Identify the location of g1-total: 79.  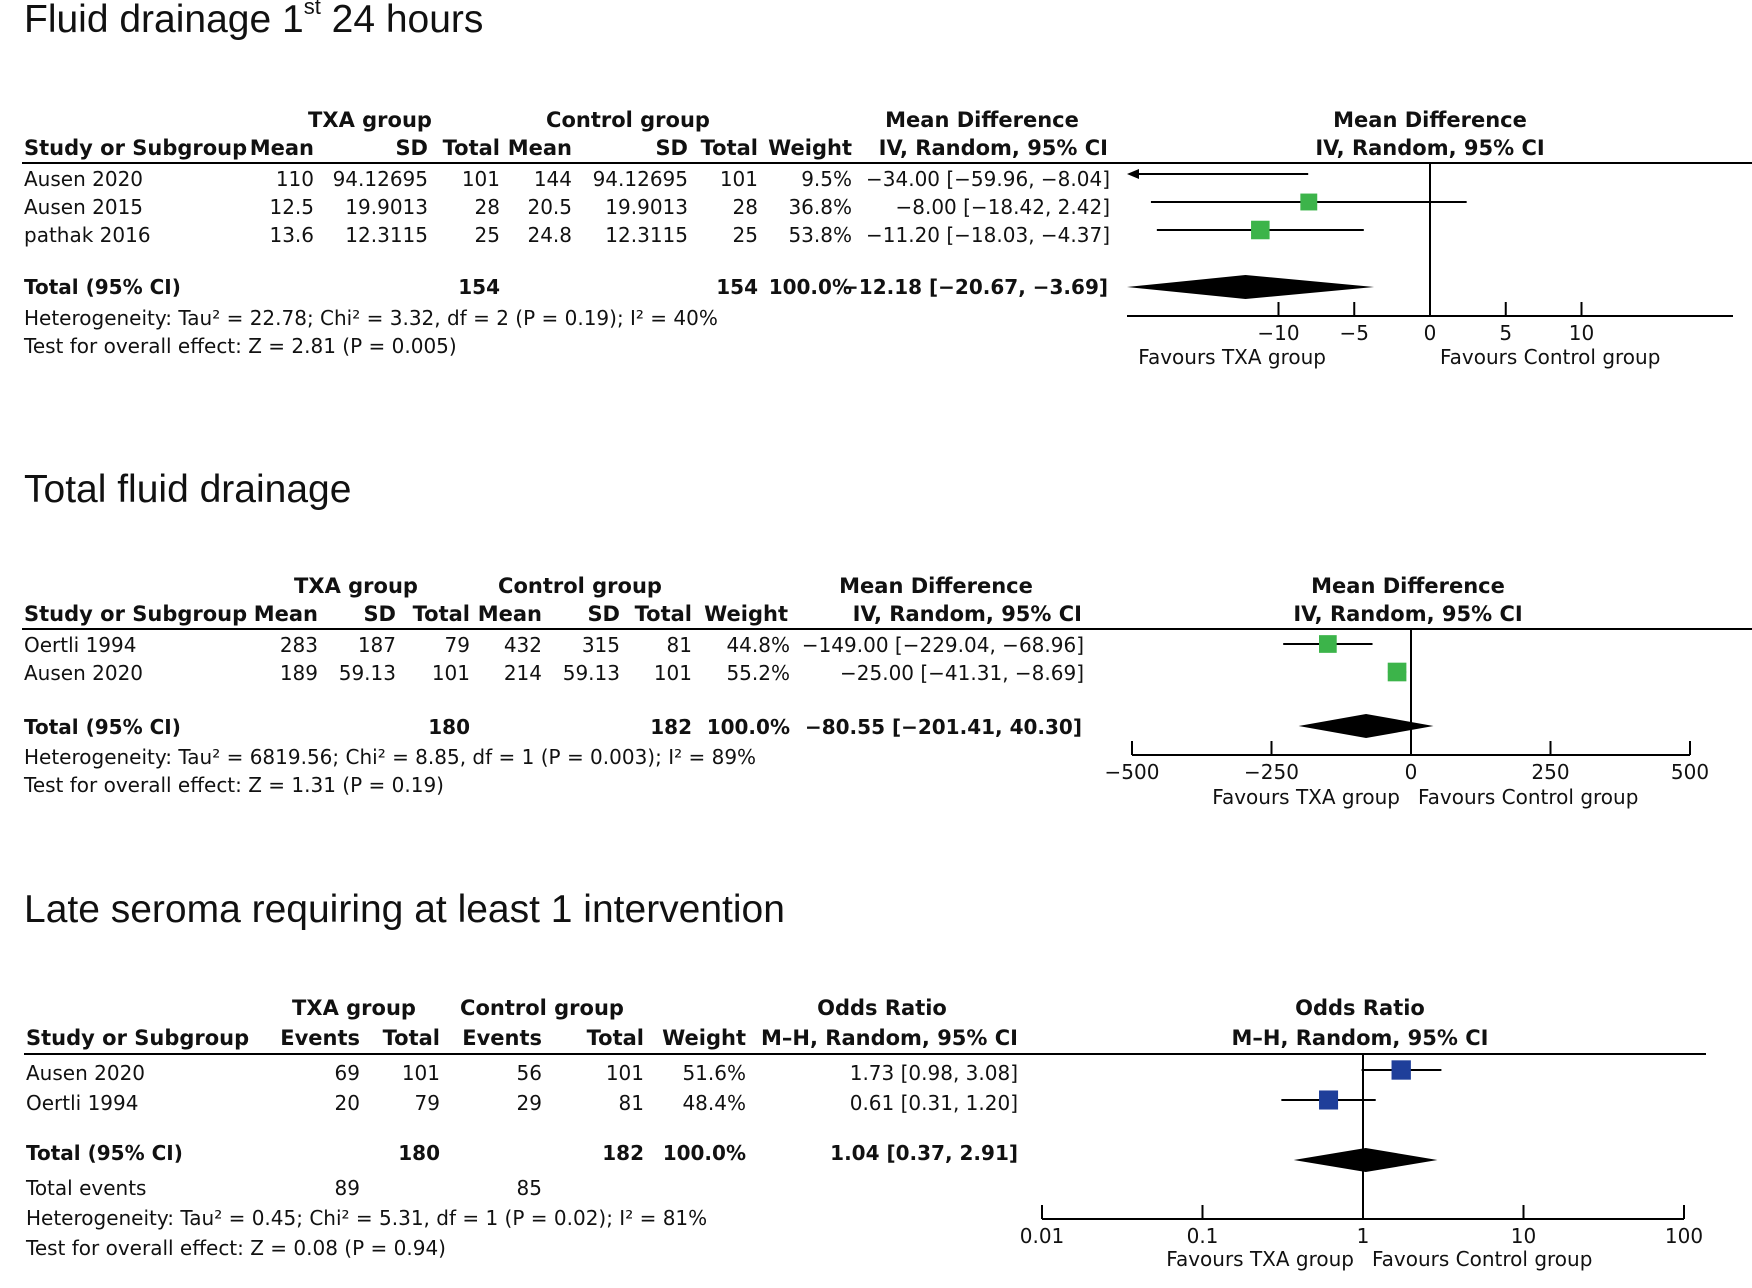
(427, 1103).